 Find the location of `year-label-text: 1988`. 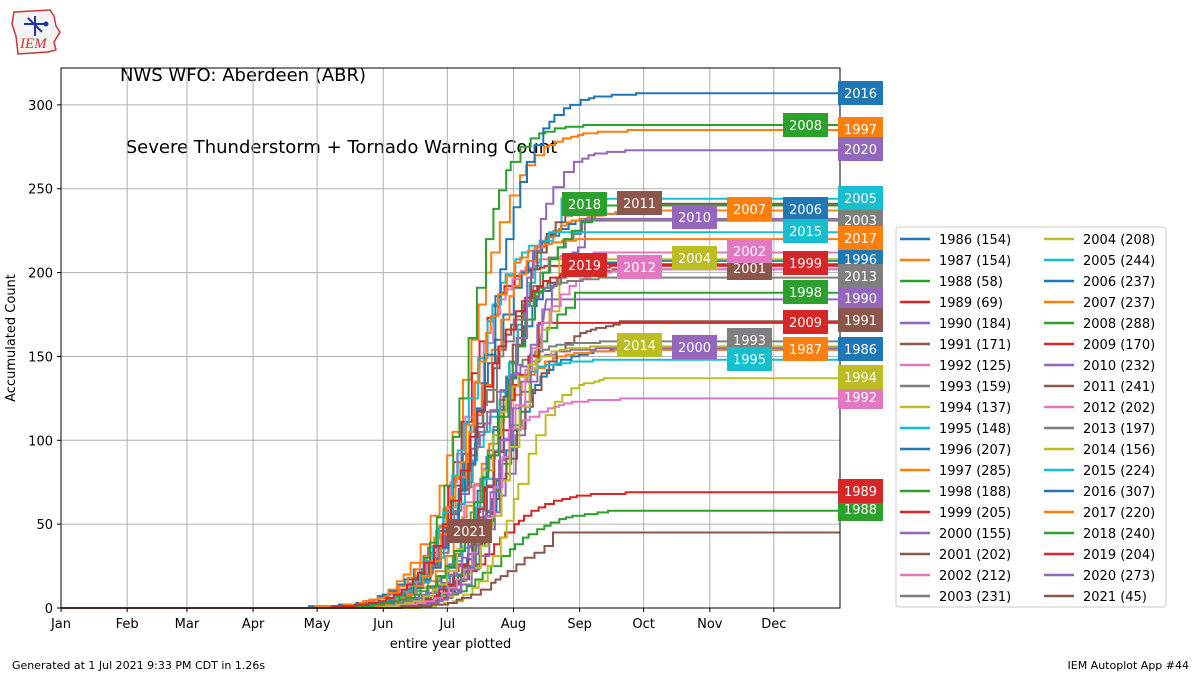

year-label-text: 1988 is located at coordinates (860, 510).